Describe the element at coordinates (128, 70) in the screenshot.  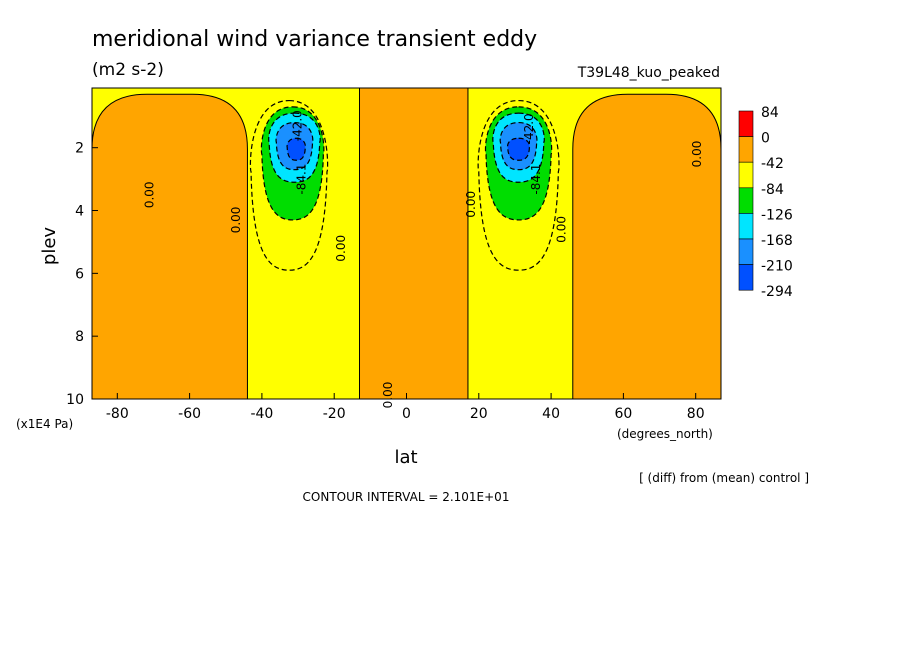
I see `chart-units: (m2 s-2)` at that location.